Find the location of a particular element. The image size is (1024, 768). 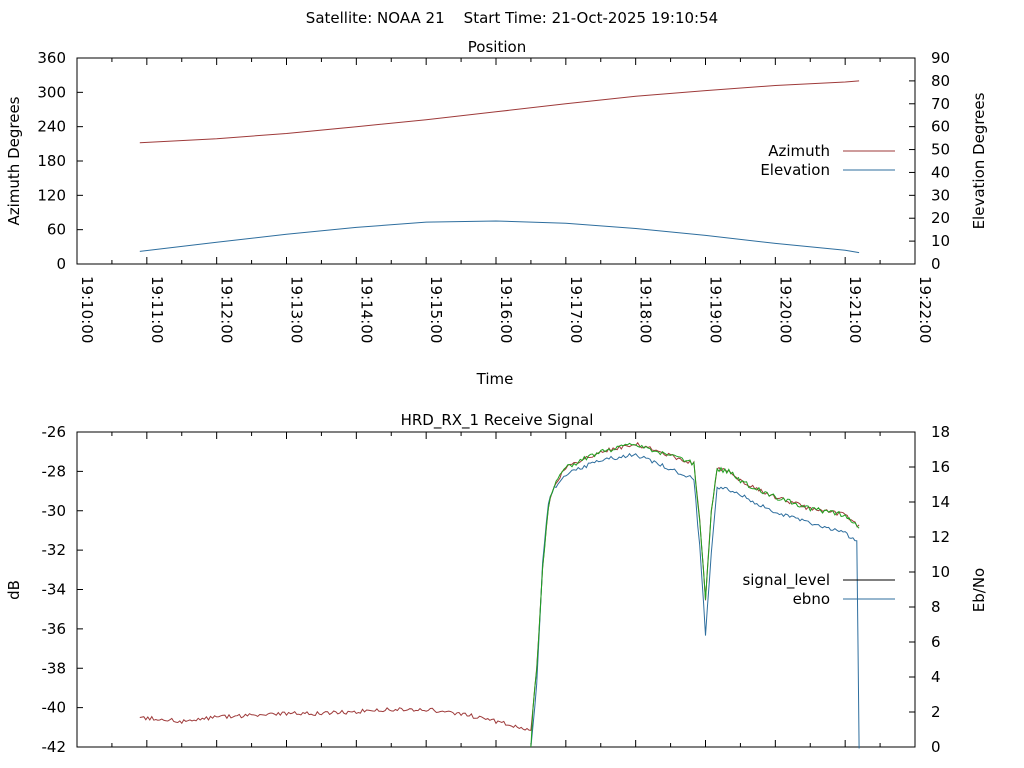

legend-label-ebno: ebno is located at coordinates (811, 599).